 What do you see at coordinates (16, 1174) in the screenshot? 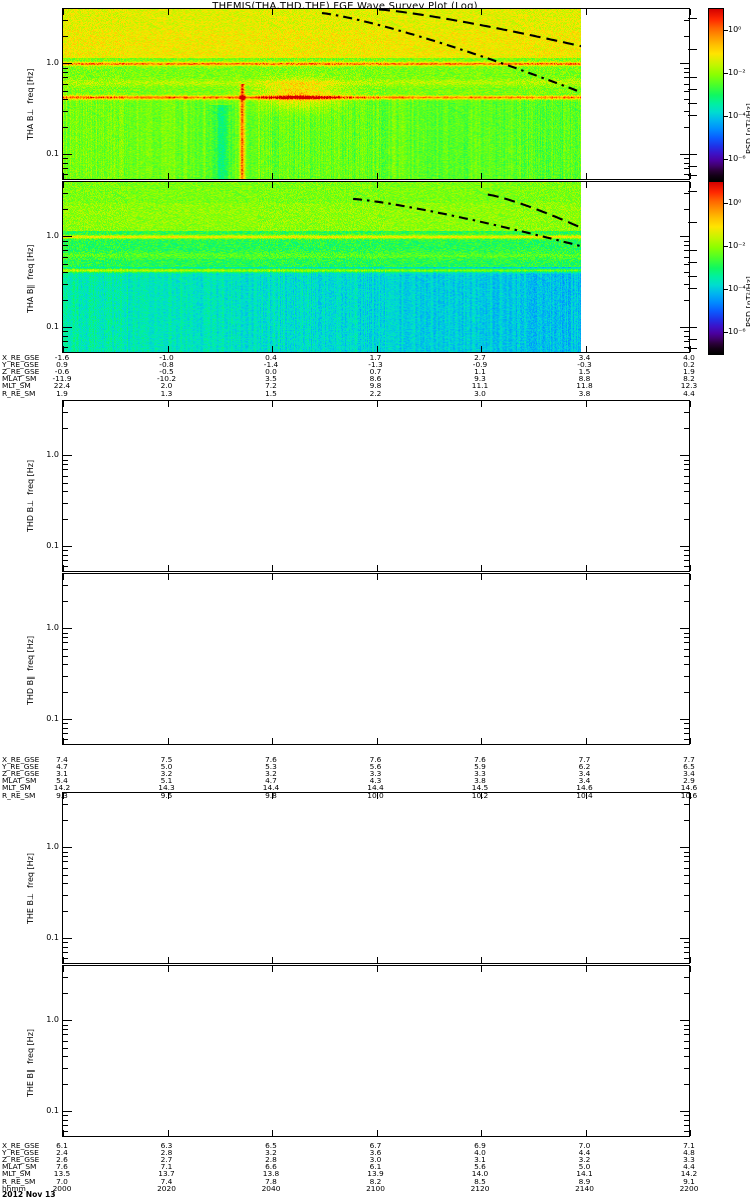
I see `ephemeris-row-label: MLT_SM` at bounding box center [16, 1174].